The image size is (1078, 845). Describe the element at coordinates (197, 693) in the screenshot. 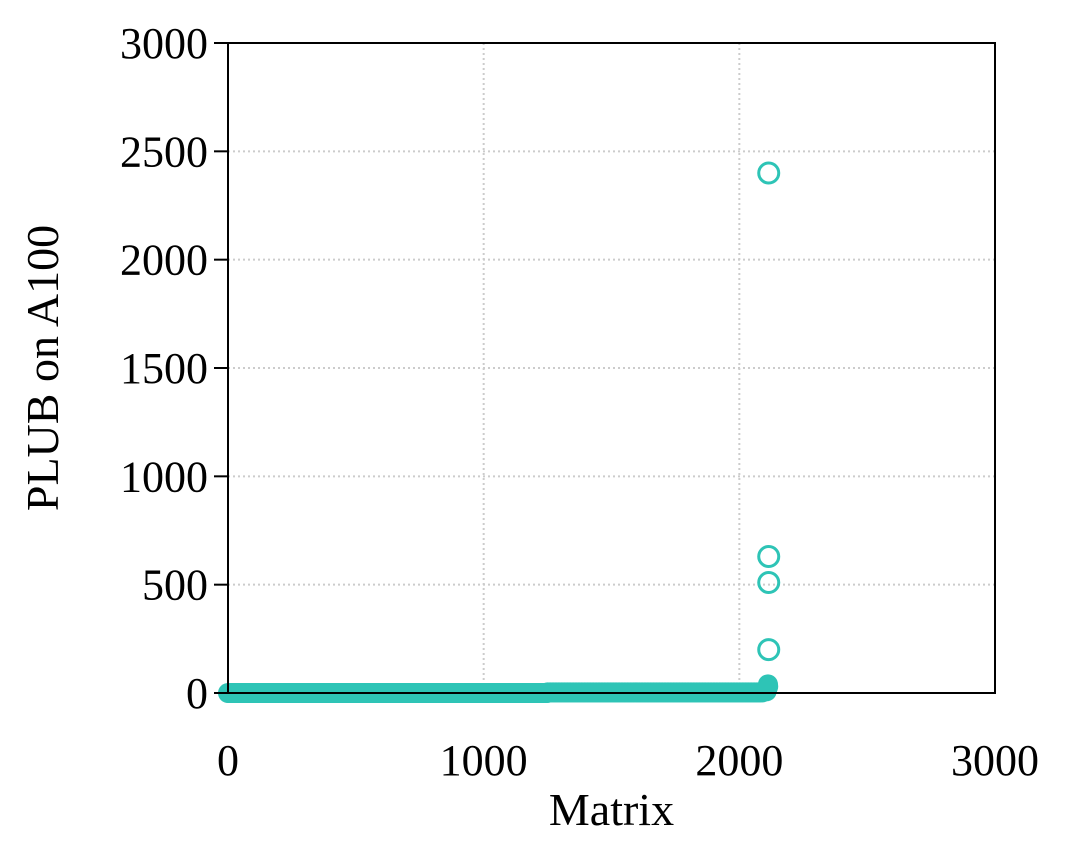

I see `y-tick-label: 0` at that location.